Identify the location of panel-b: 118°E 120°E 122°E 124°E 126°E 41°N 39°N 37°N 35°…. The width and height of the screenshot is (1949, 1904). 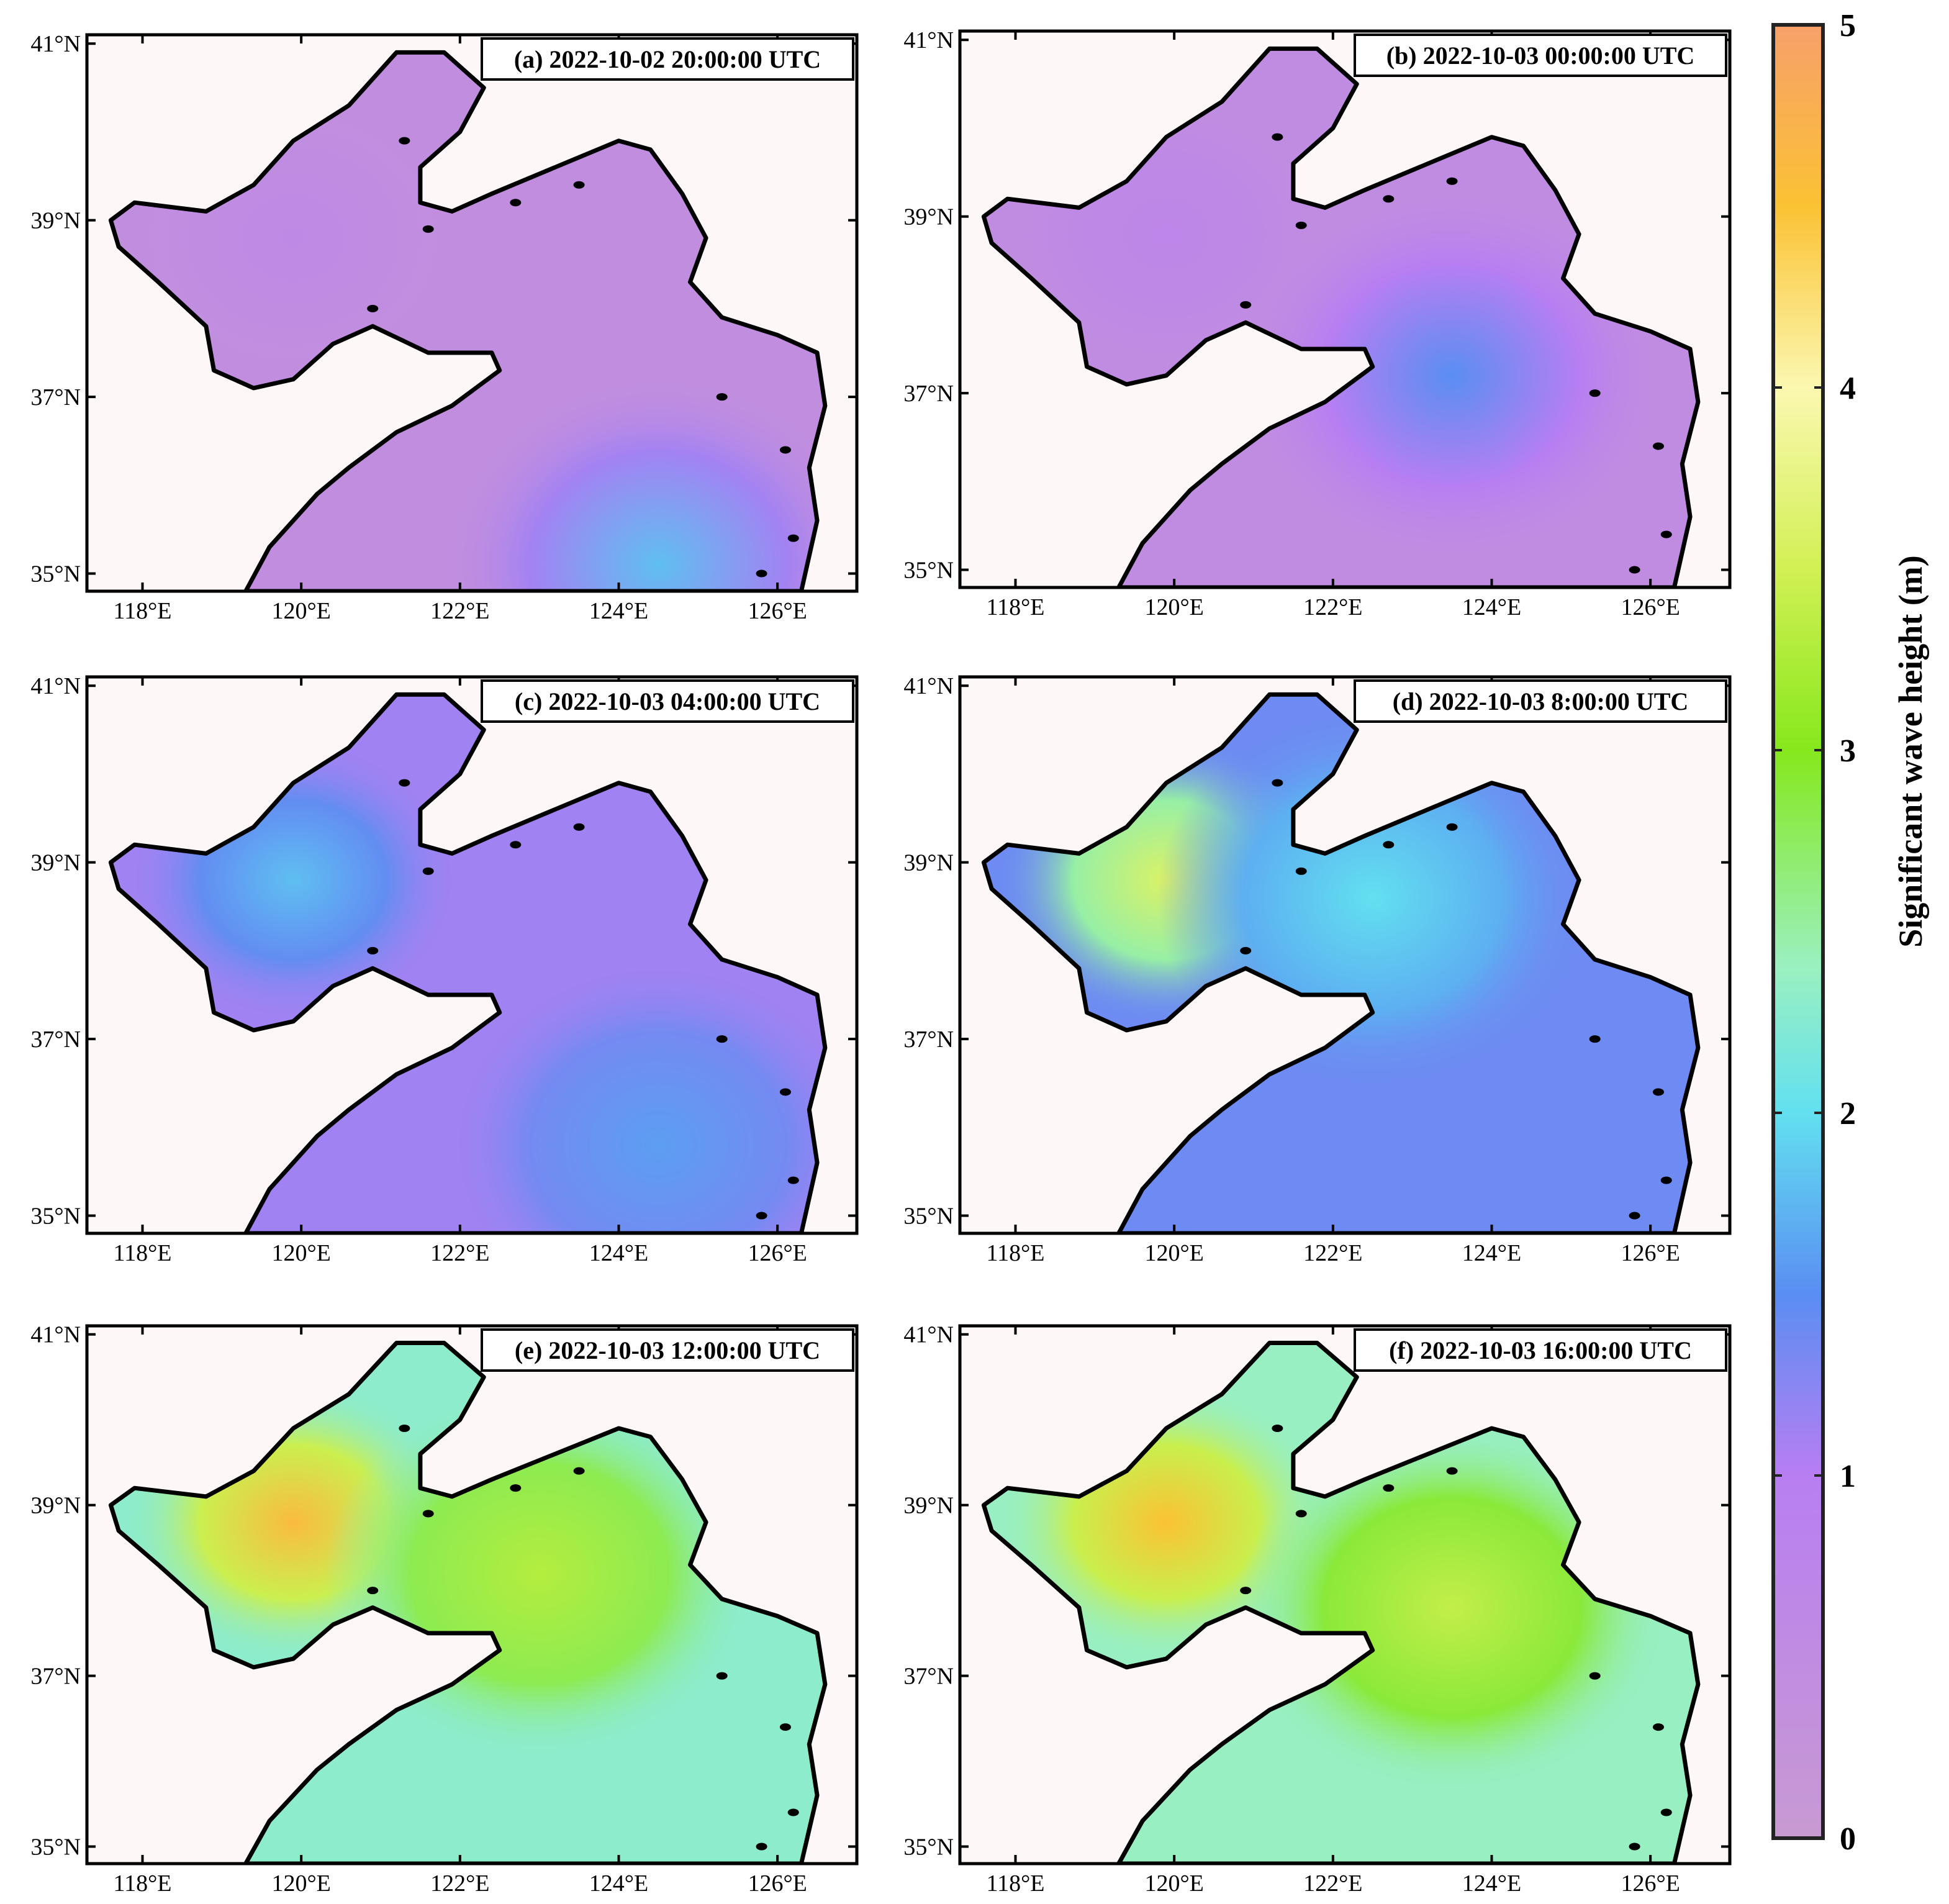
(1318, 323).